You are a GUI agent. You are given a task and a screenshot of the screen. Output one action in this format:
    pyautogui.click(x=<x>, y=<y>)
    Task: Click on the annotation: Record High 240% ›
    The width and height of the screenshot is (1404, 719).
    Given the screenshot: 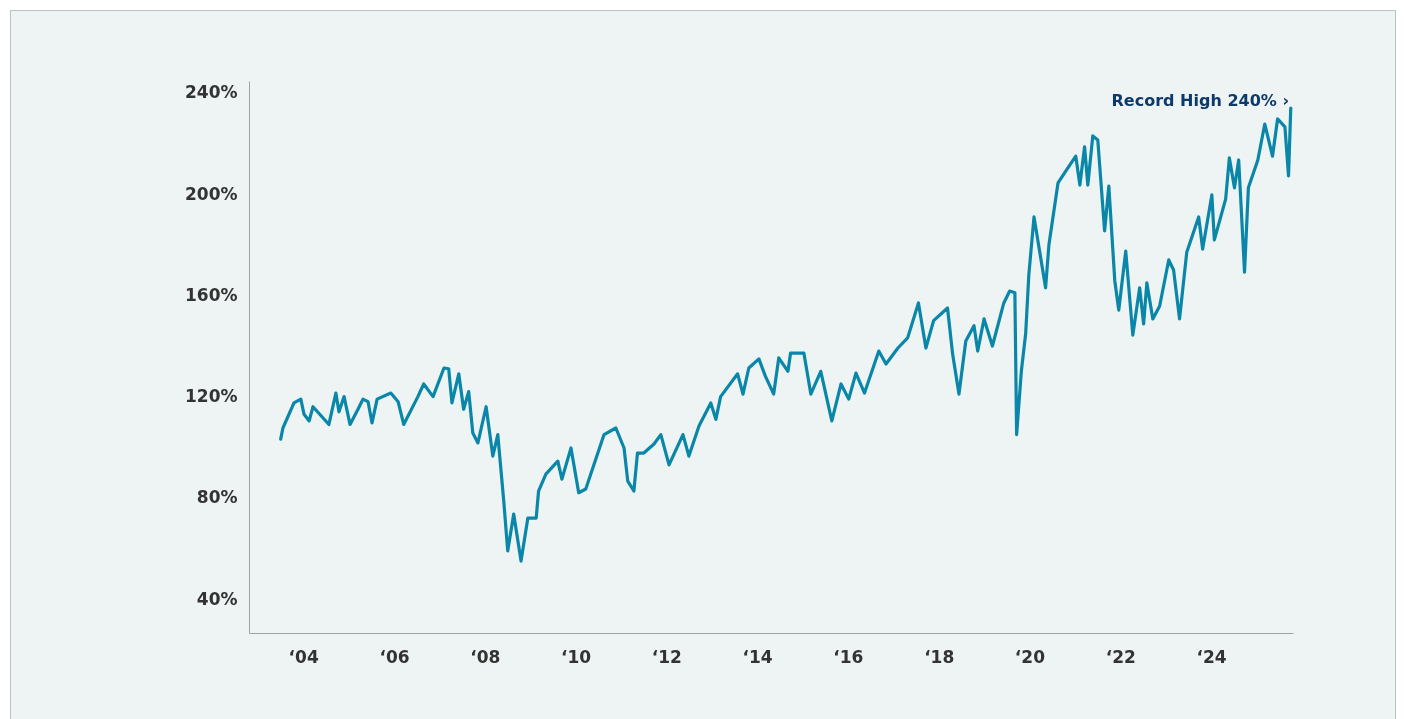 What is the action you would take?
    pyautogui.click(x=1200, y=100)
    